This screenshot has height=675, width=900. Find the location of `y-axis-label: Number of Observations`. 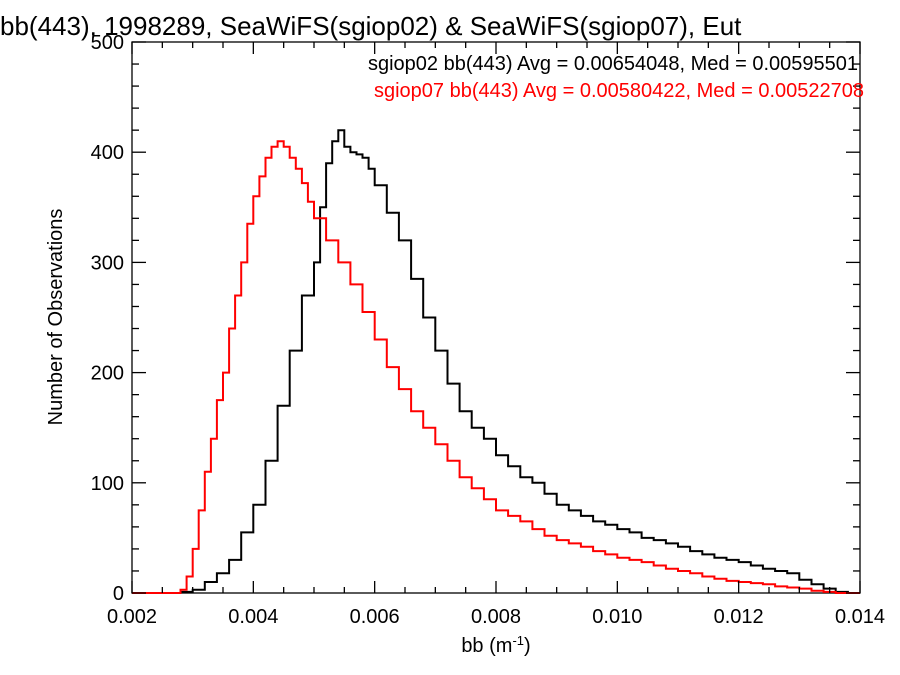

y-axis-label: Number of Observations is located at coordinates (56, 317).